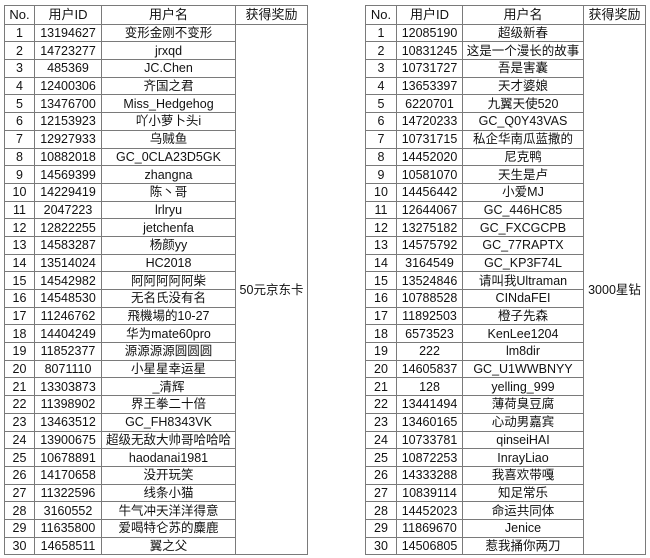 This screenshot has width=650, height=558. What do you see at coordinates (168, 68) in the screenshot?
I see `cell-username: JC.Chen` at bounding box center [168, 68].